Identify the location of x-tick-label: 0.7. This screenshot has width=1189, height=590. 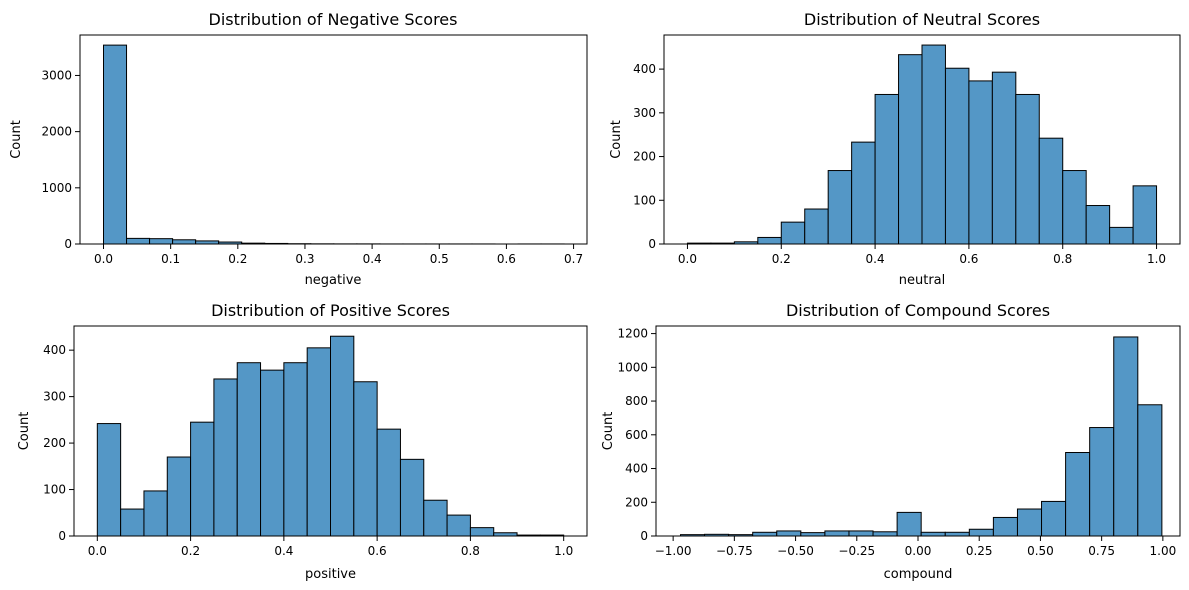
(573, 259).